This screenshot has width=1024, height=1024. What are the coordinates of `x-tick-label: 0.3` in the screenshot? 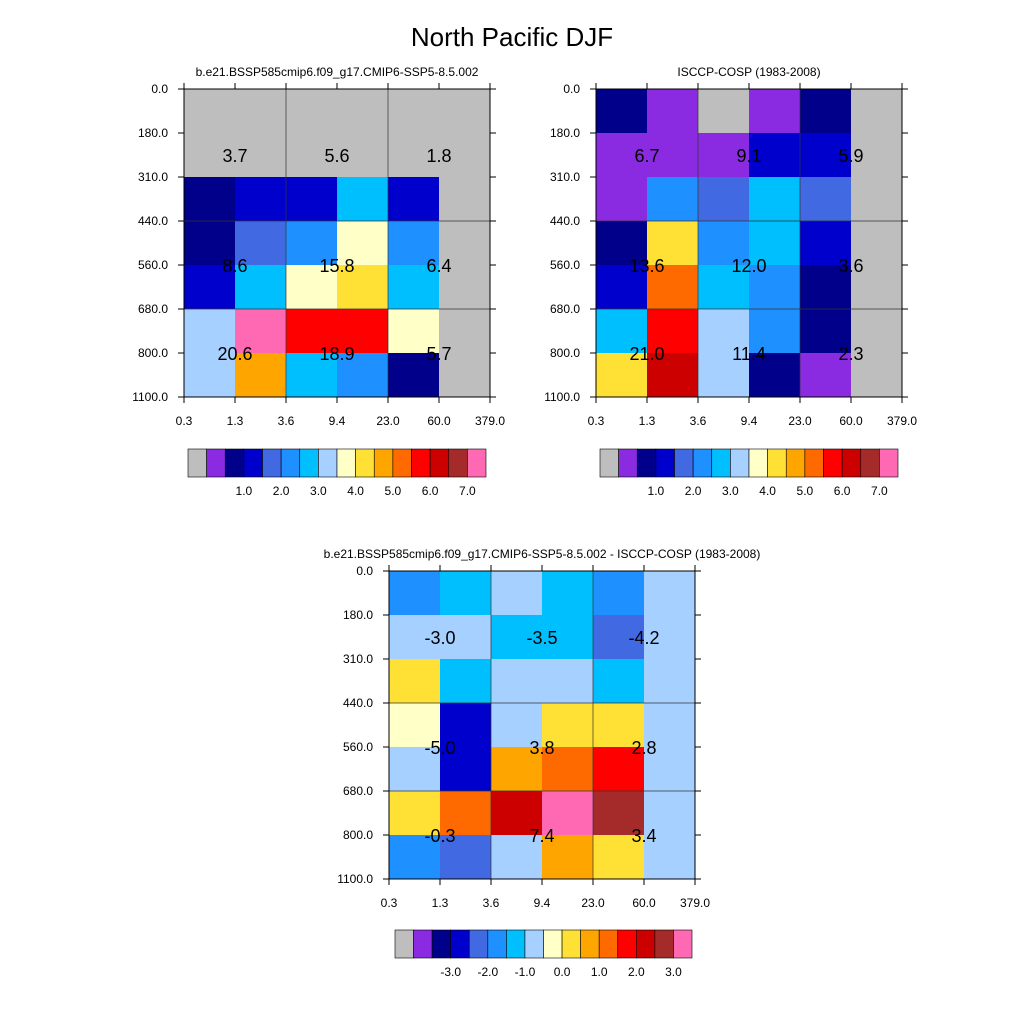 It's located at (389, 903).